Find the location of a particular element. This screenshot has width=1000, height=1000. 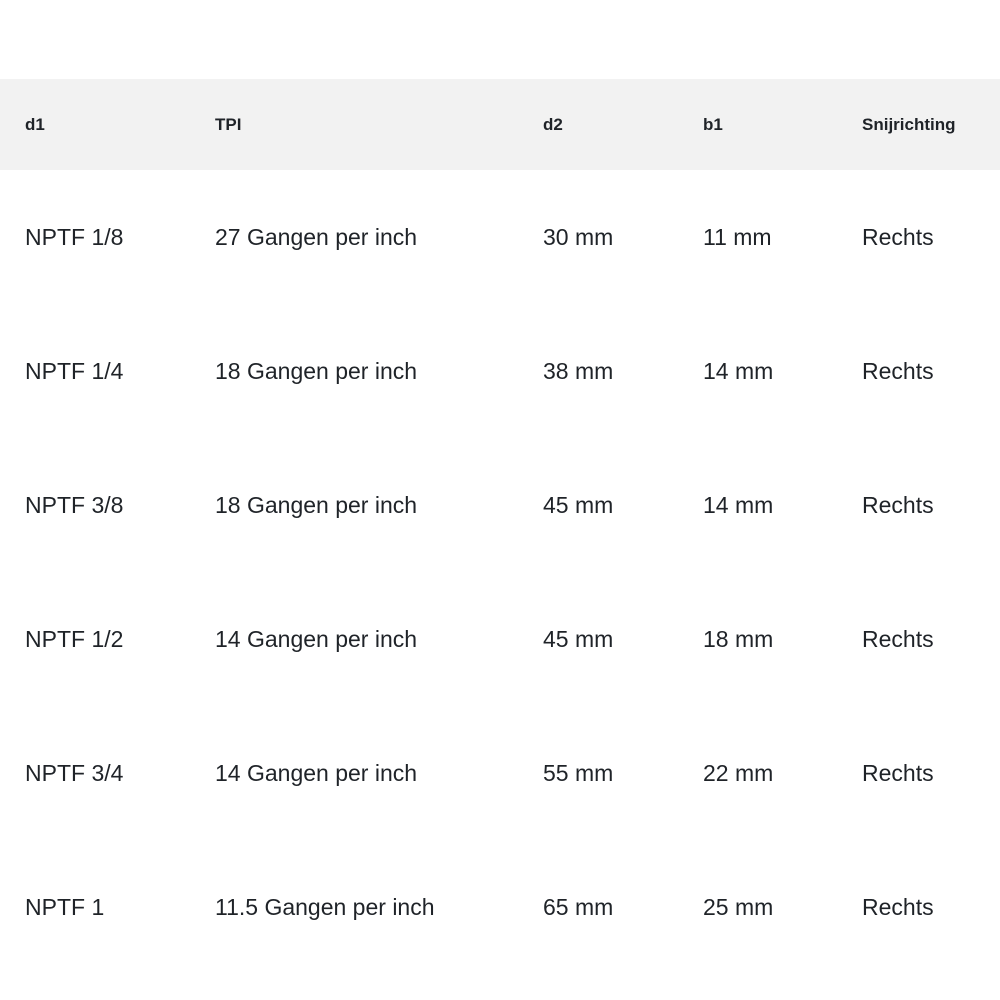

cell-b1: 11 mm is located at coordinates (737, 236).